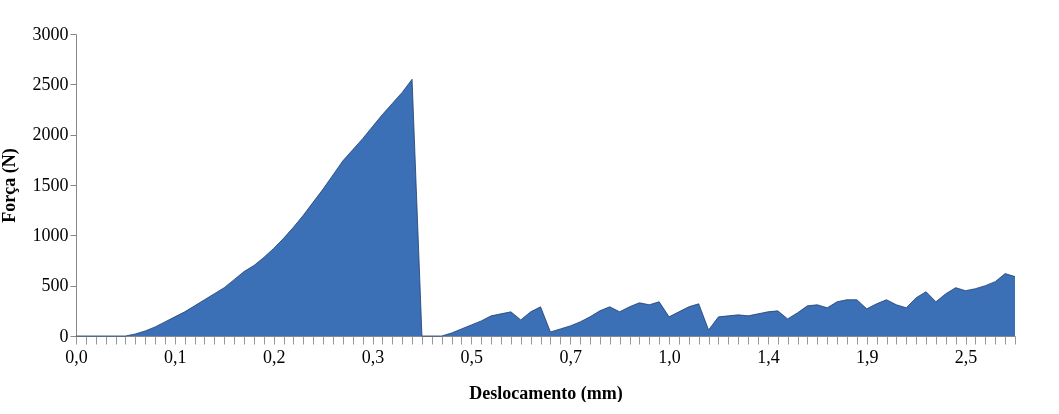 The width and height of the screenshot is (1059, 414). I want to click on x-tick-label: 0,5, so click(472, 356).